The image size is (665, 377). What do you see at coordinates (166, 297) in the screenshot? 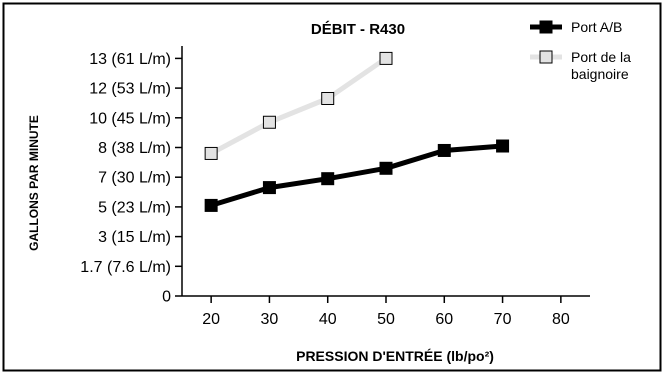
I see `y-tick-label: 0` at bounding box center [166, 297].